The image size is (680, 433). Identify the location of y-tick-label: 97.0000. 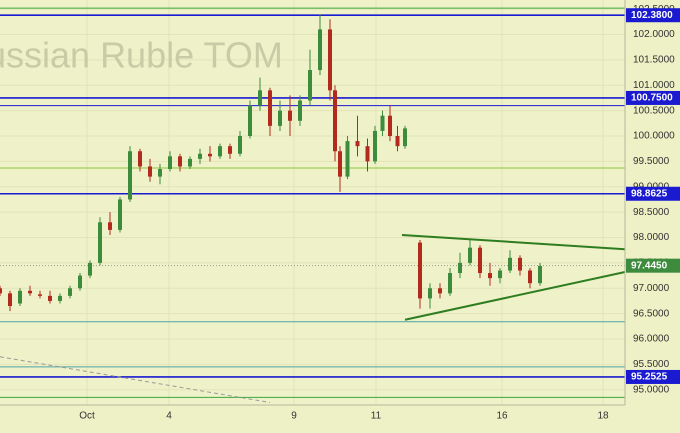
(651, 288).